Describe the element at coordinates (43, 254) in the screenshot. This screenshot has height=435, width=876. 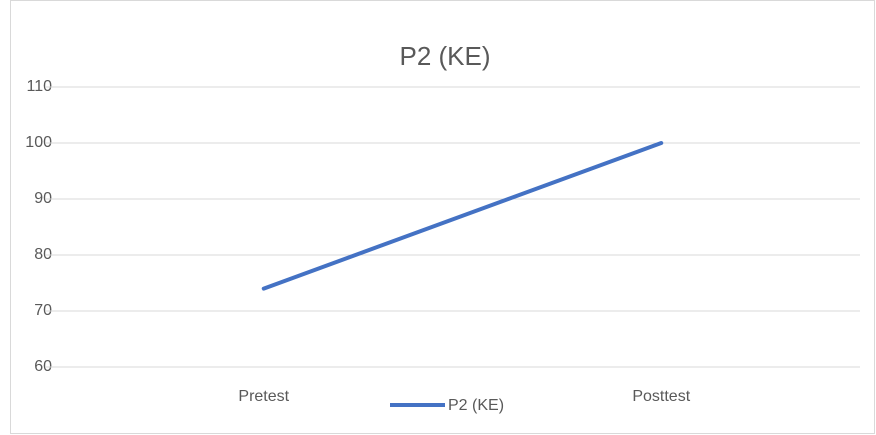
I see `y-tick-label: 80` at that location.